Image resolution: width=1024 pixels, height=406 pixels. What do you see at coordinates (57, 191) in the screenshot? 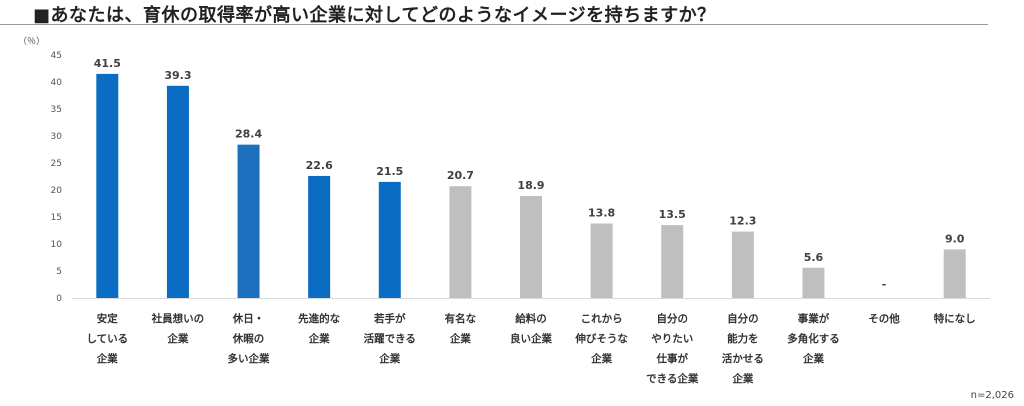
I see `y-tick-label: 20` at bounding box center [57, 191].